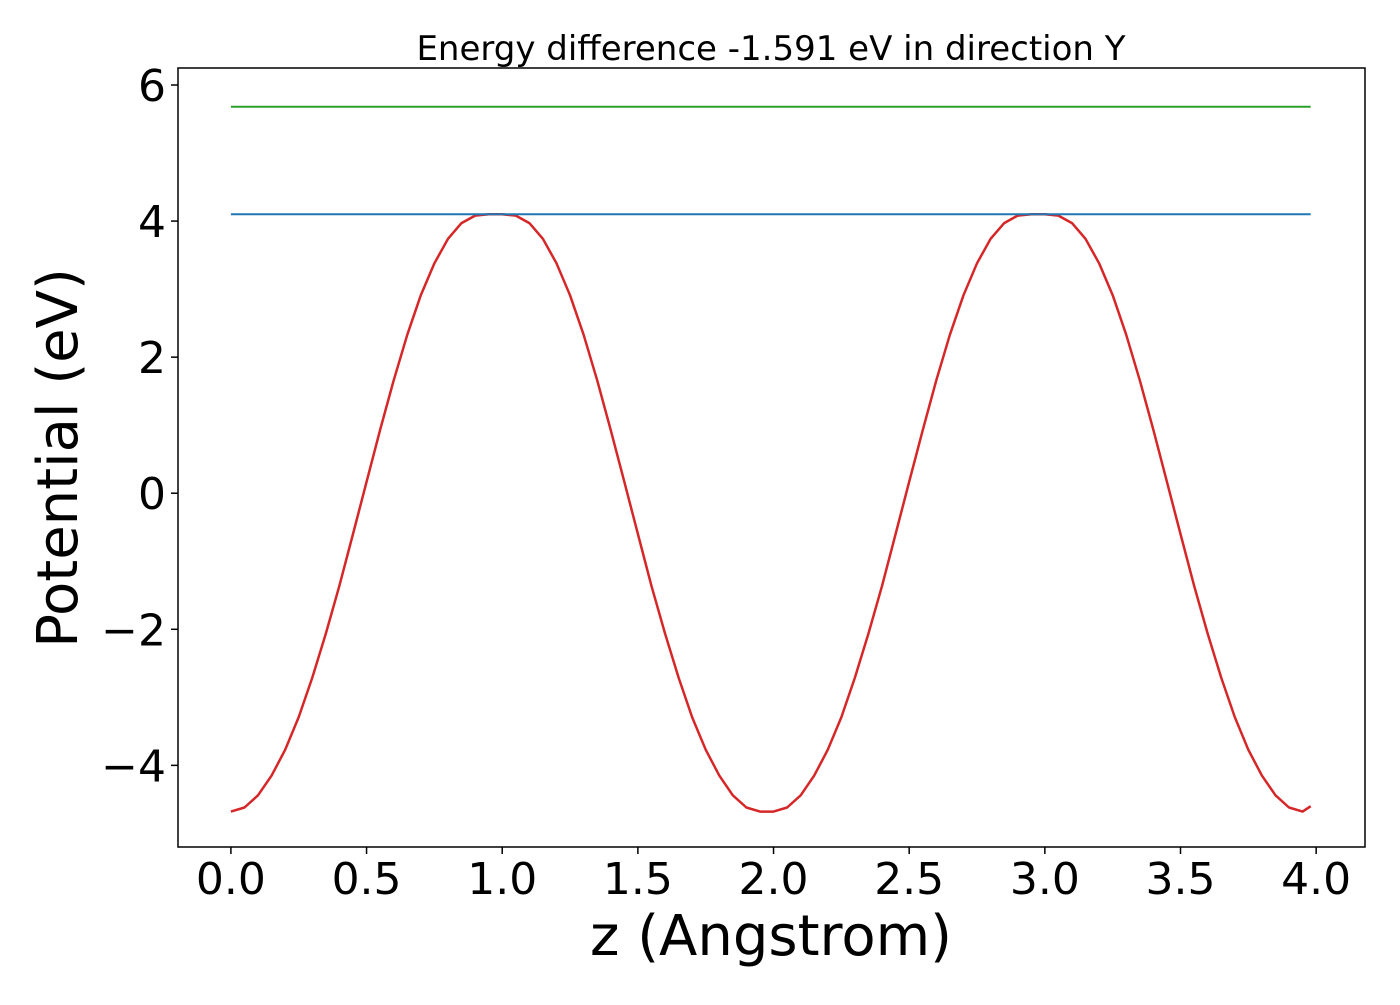 This screenshot has height=1005, width=1400. Describe the element at coordinates (58, 458) in the screenshot. I see `y-axis-label: Potential (eV)` at that location.